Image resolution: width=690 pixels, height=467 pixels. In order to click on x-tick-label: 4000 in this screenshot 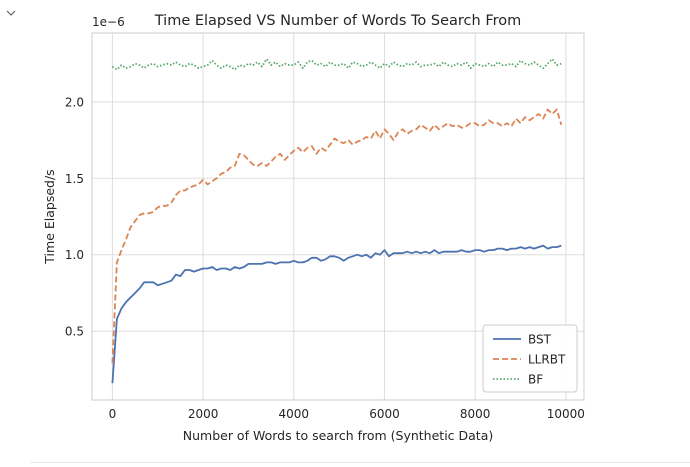, I will do `click(294, 414)`.